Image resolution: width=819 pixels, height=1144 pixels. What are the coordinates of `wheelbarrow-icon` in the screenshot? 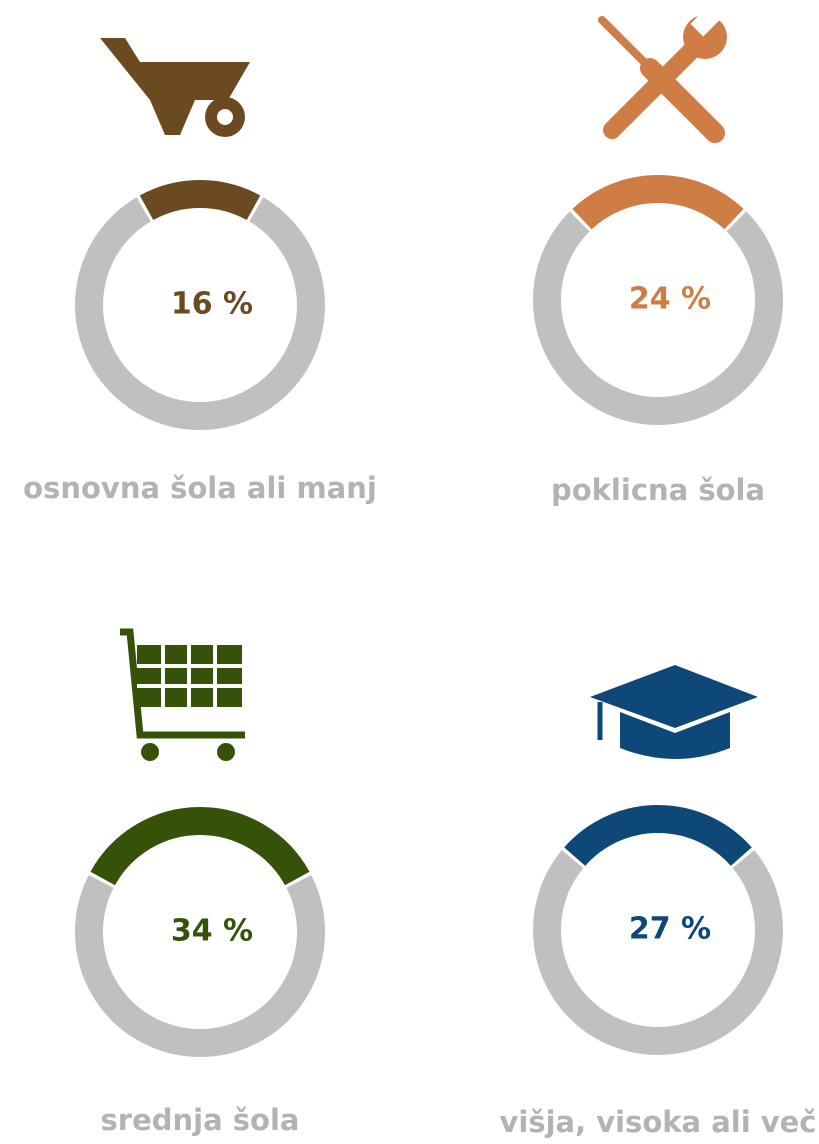 It's located at (175, 87).